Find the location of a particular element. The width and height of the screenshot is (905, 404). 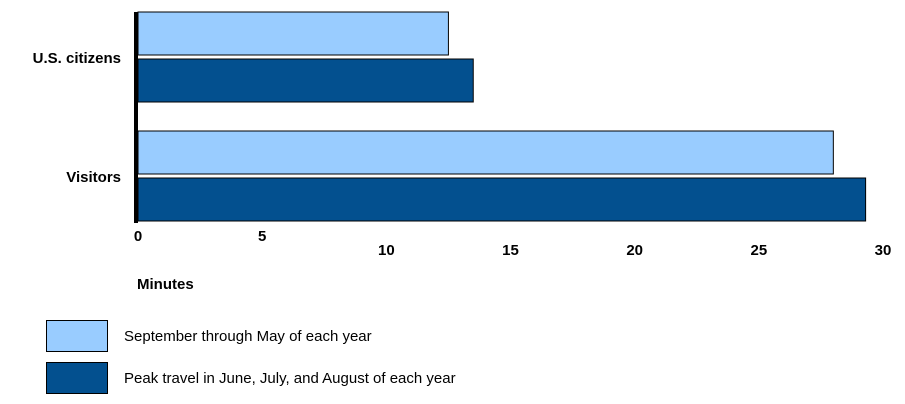

legend-swatch-peak is located at coordinates (77, 378).